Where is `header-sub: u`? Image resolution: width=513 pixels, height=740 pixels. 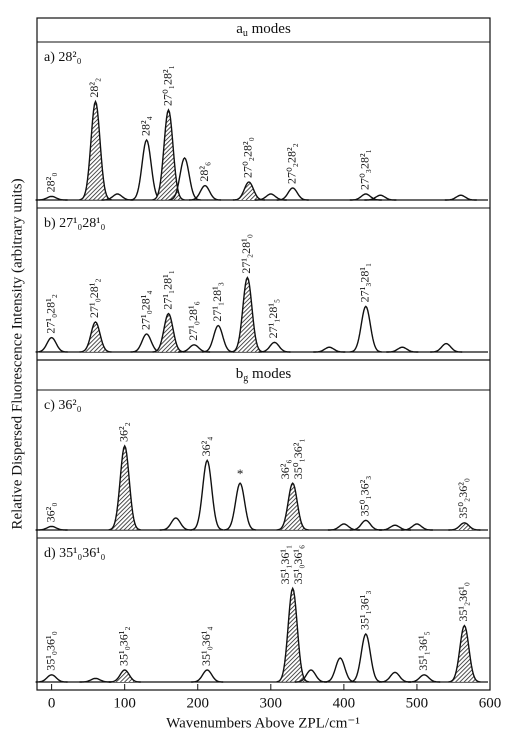 header-sub: u is located at coordinates (245, 33).